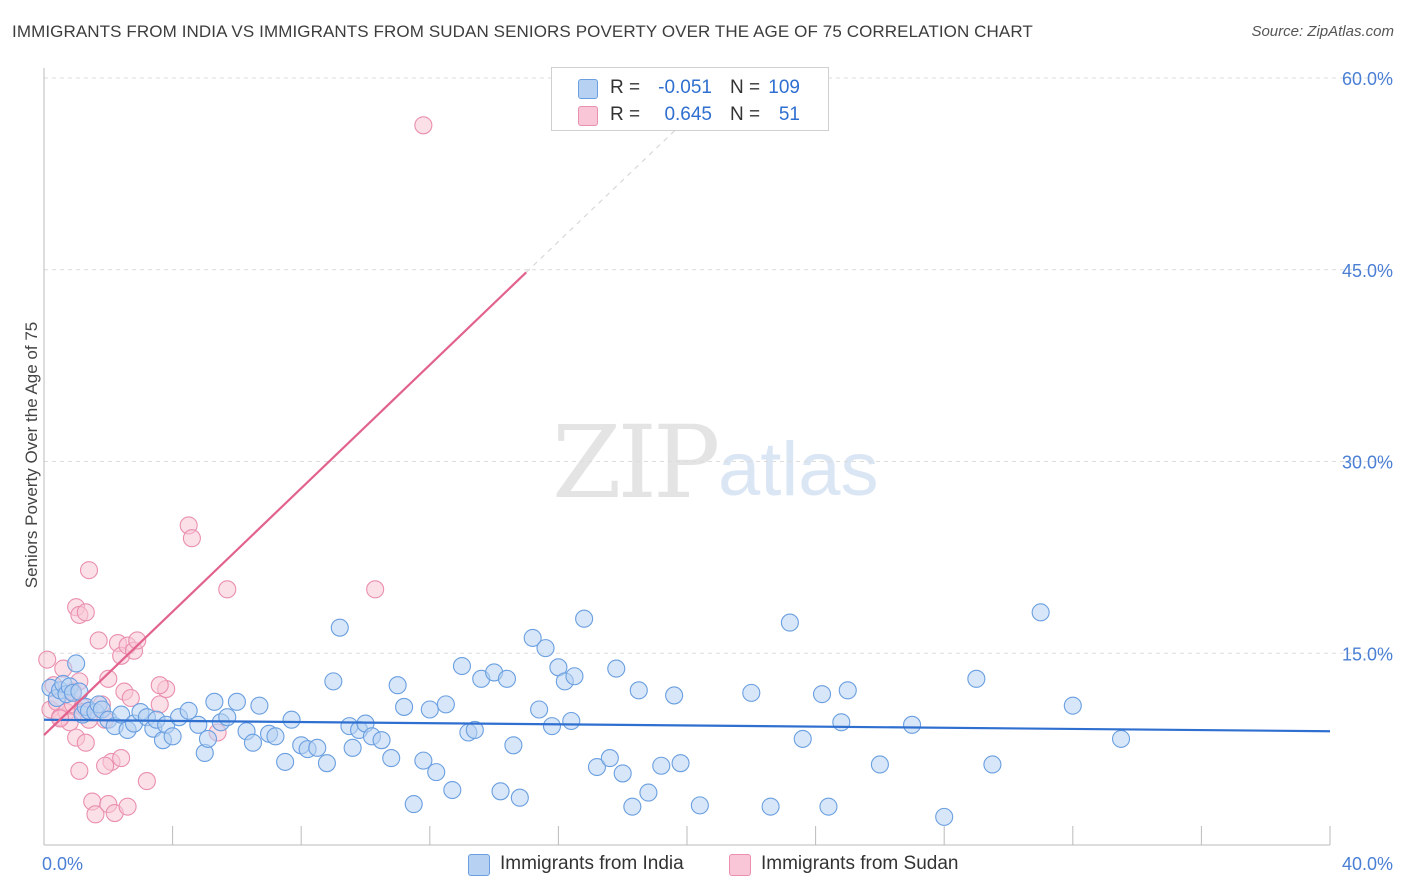 This screenshot has width=1406, height=892. What do you see at coordinates (479, 865) in the screenshot?
I see `india-legend-swatch` at bounding box center [479, 865].